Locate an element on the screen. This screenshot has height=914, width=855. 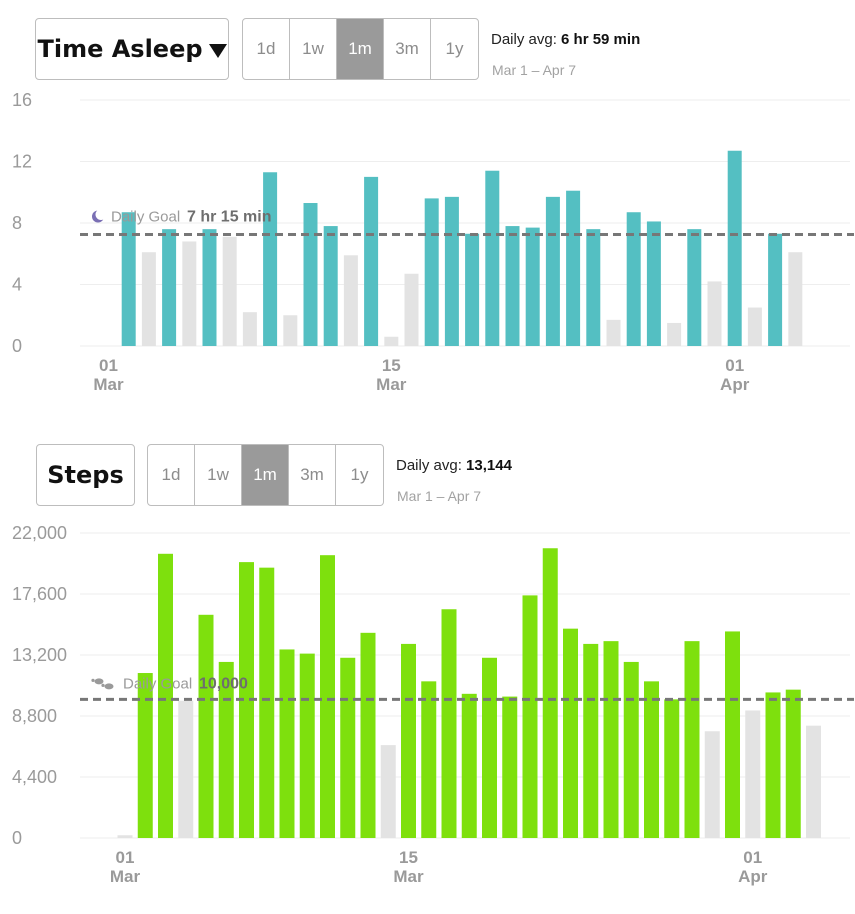
sleep-daily-avg: Daily avg: 6 hr 59 min is located at coordinates (565, 39).